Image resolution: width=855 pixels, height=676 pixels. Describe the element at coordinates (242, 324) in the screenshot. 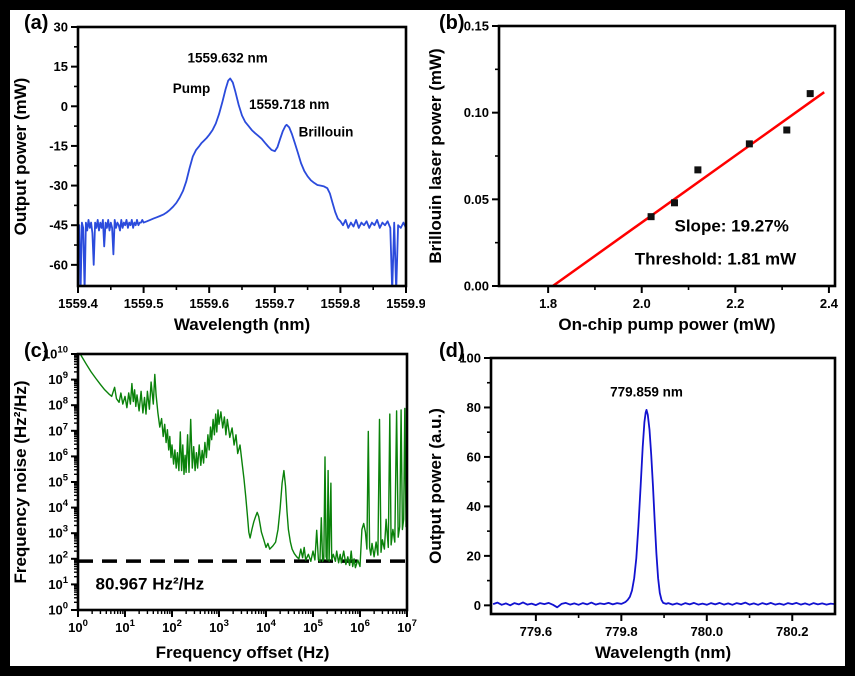

I see `x-axis-label-a: Wavelength (nm)` at that location.